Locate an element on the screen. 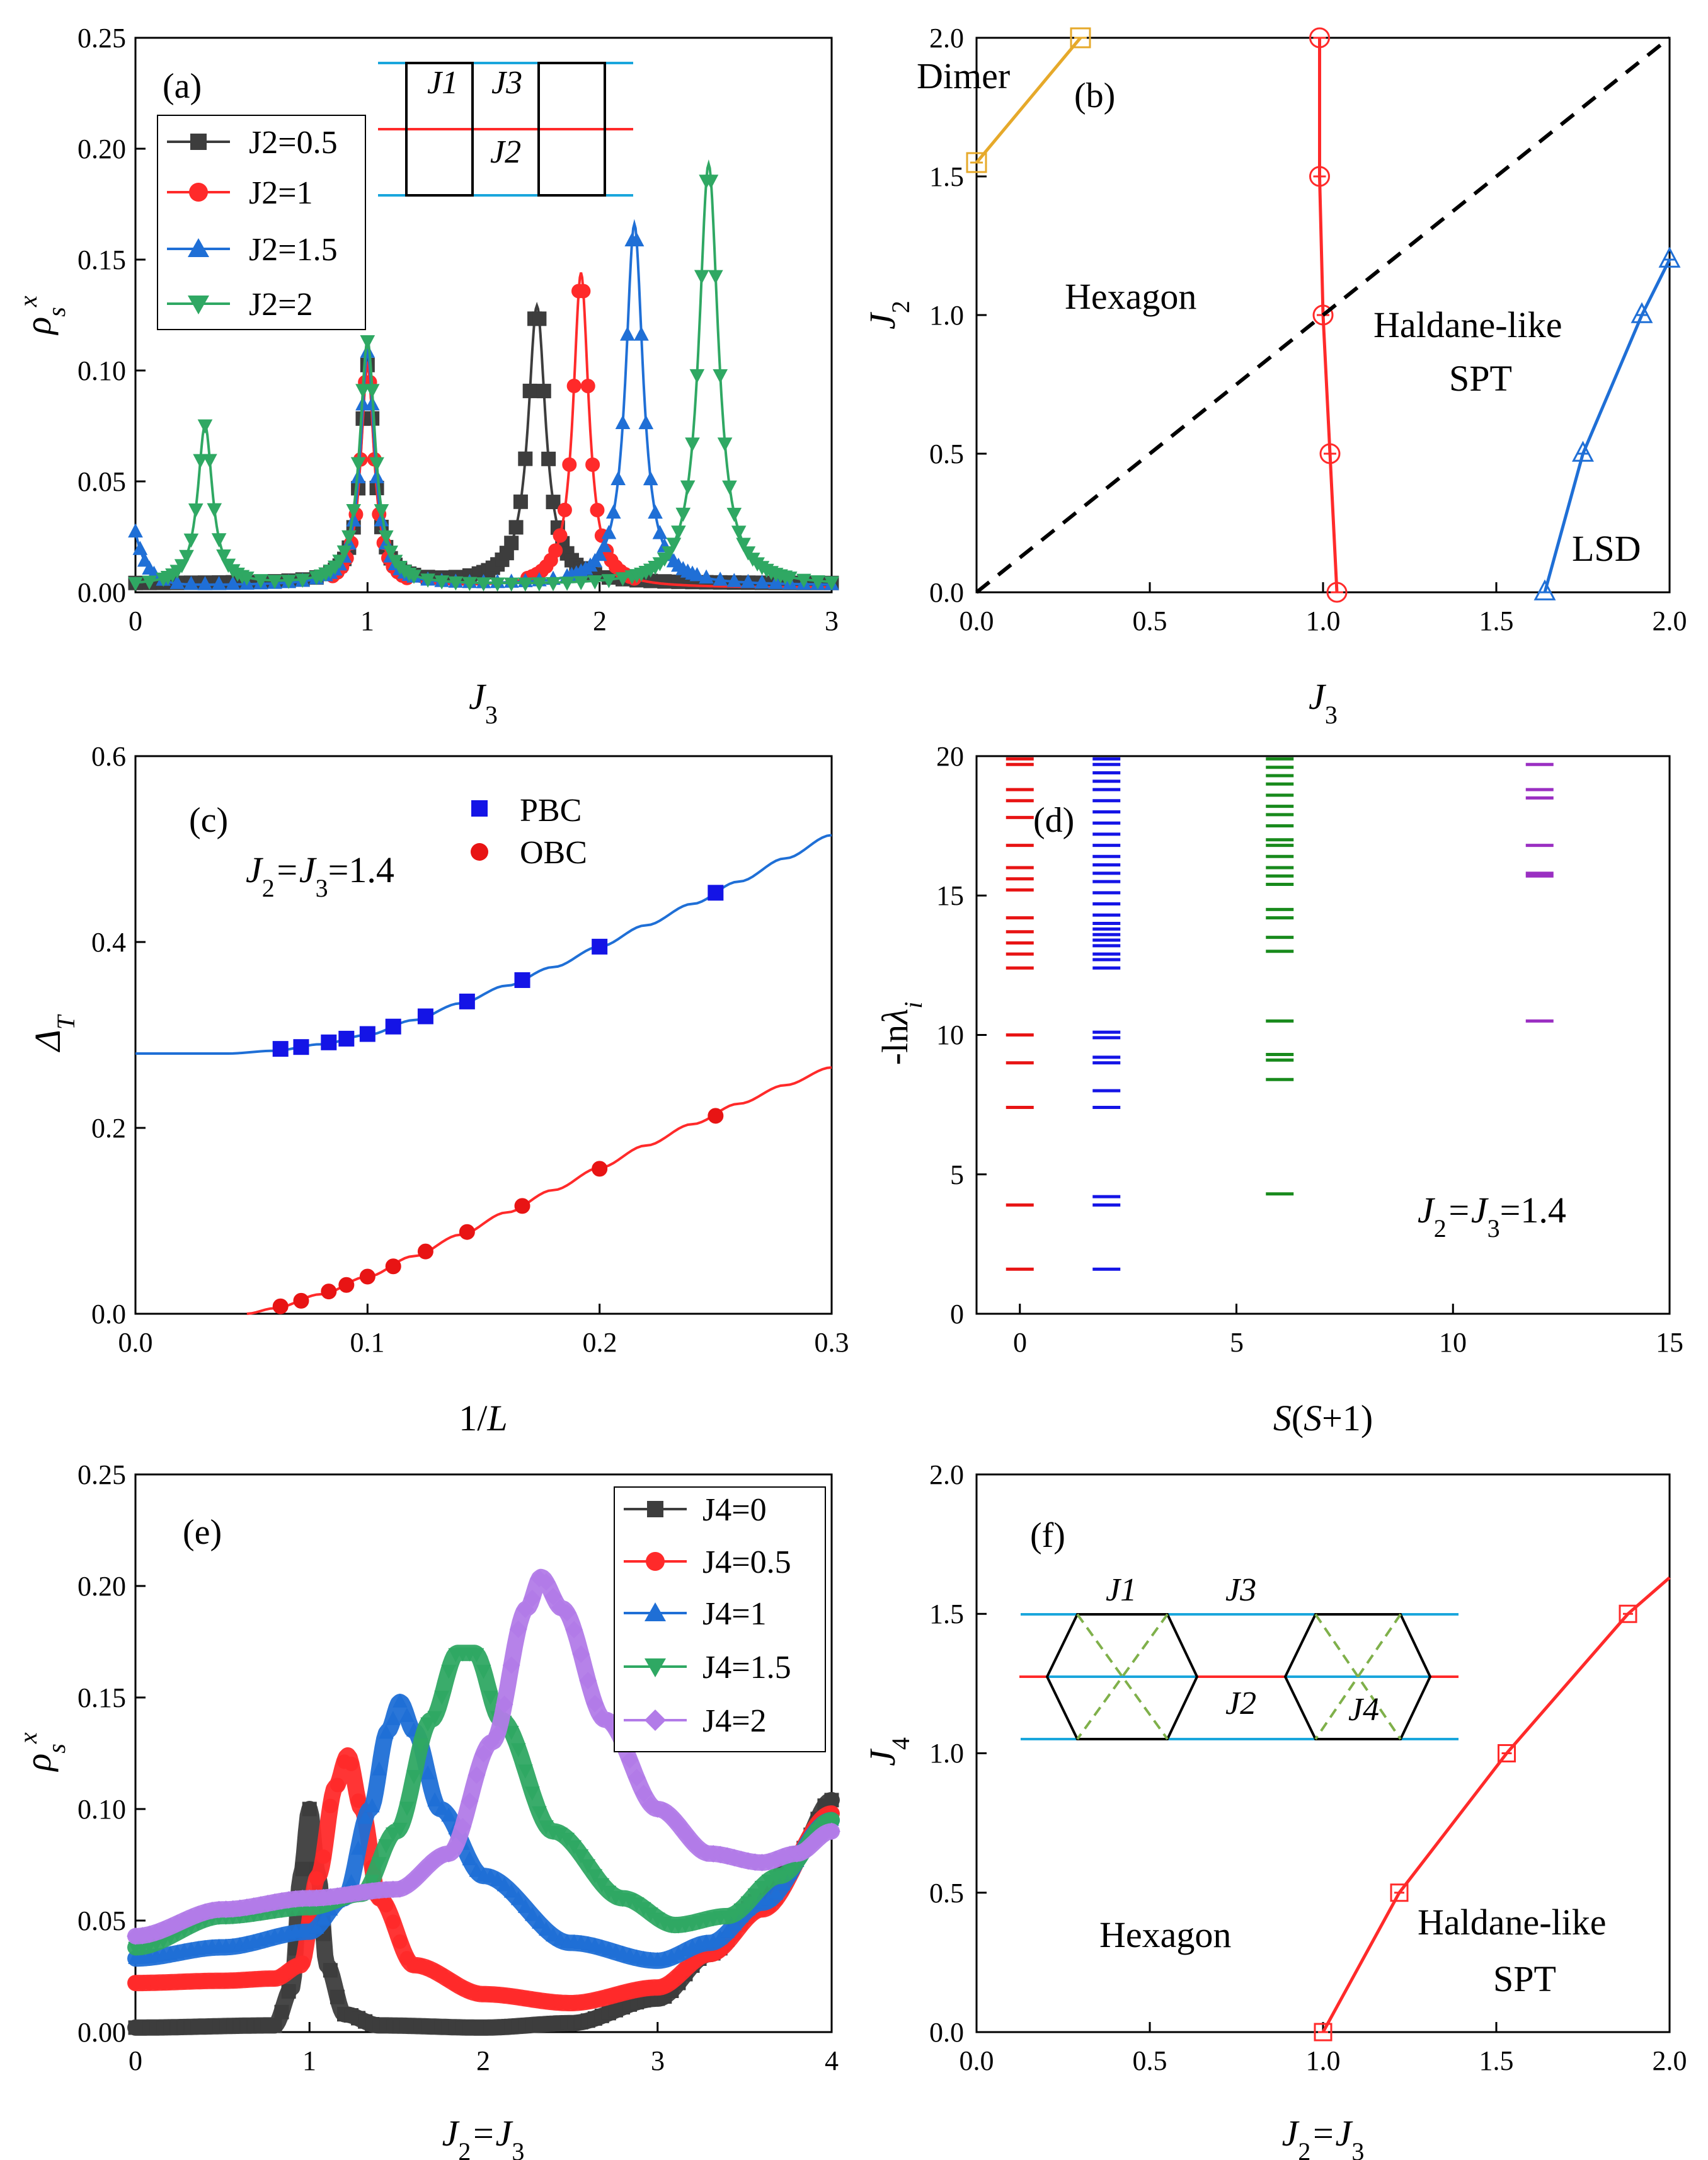 Image resolution: width=1708 pixels, height=2160 pixels. panel-f-x-tick-label: 1.5 is located at coordinates (1496, 2060).